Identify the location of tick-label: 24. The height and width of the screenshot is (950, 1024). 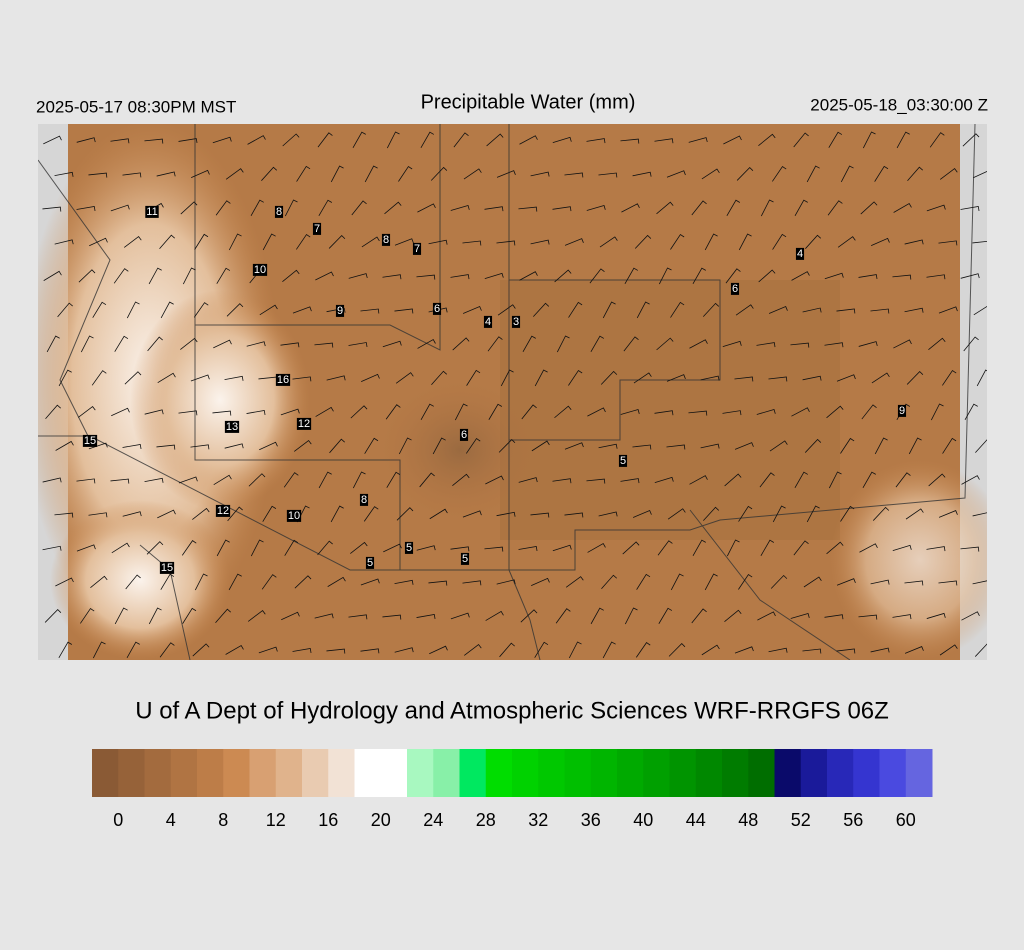
(433, 820).